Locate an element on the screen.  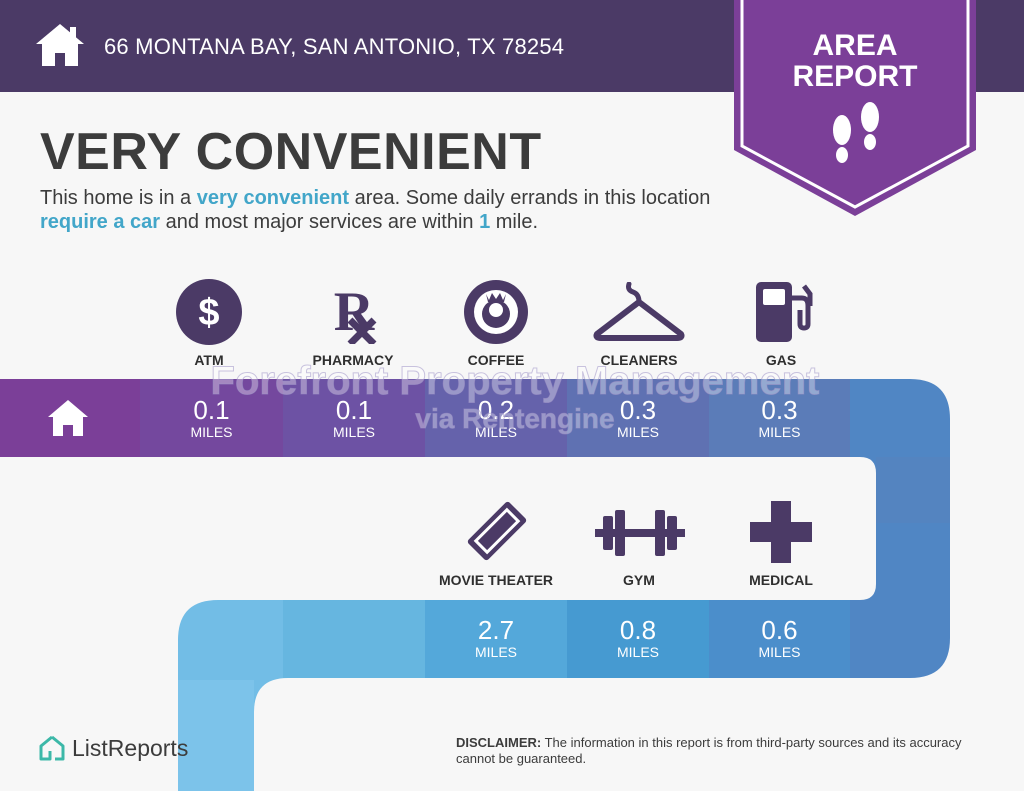
svg-text: R is located at coordinates (354, 312).